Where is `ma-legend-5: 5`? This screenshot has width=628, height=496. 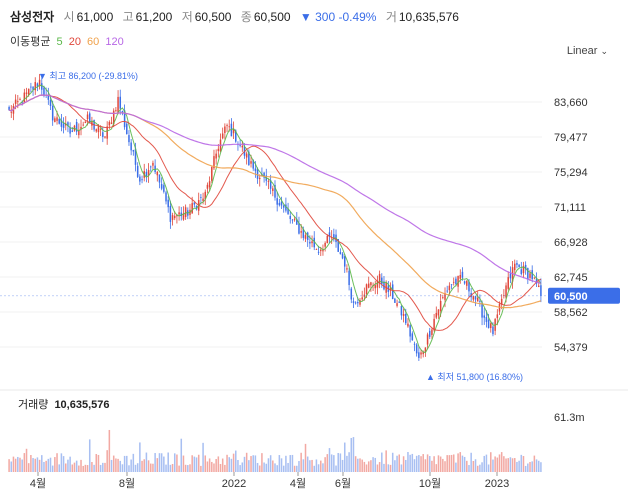
ma-legend-5: 5 is located at coordinates (59, 42).